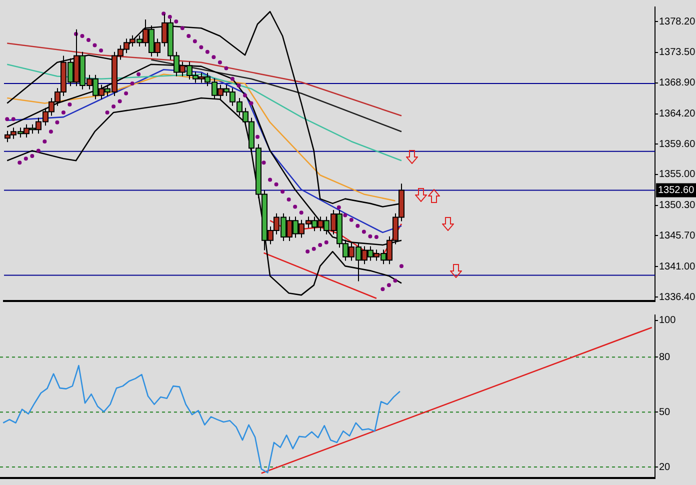 Image resolution: width=696 pixels, height=485 pixels. Describe the element at coordinates (677, 297) in the screenshot. I see `y-tick-label: 1336.40` at that location.